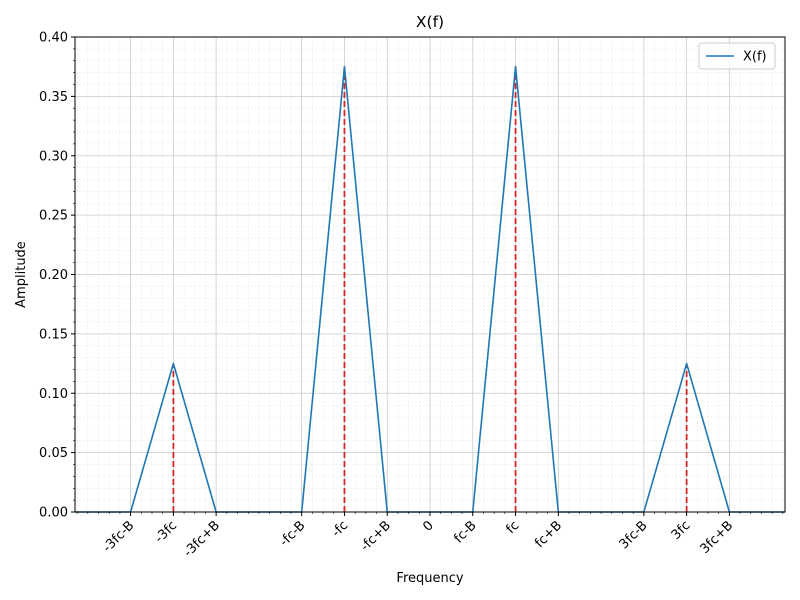 The height and width of the screenshot is (600, 800). Describe the element at coordinates (429, 578) in the screenshot. I see `x-axis-label: Frequency` at that location.